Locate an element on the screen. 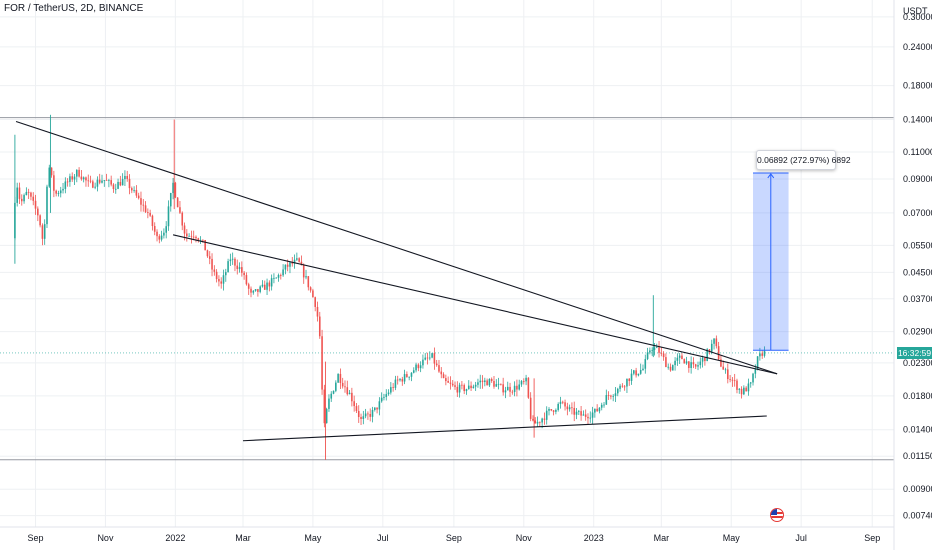 This screenshot has height=555, width=932. time-tick-label: Sep is located at coordinates (36, 538).